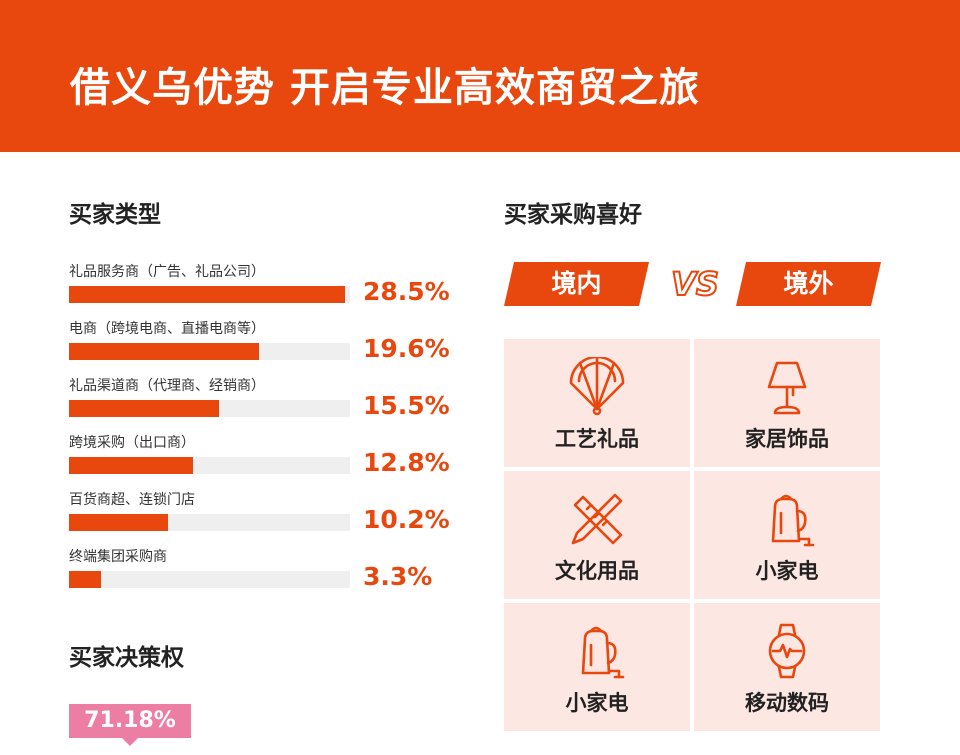  What do you see at coordinates (787, 439) in the screenshot?
I see `preference-label: 家居饰品` at bounding box center [787, 439].